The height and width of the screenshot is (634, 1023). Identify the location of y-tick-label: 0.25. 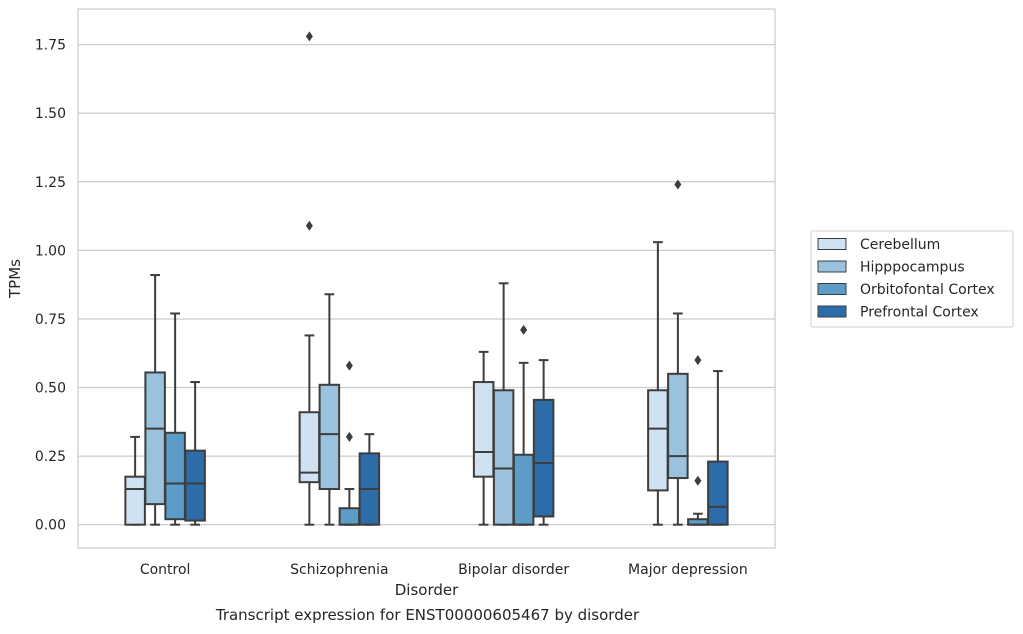
(50, 457).